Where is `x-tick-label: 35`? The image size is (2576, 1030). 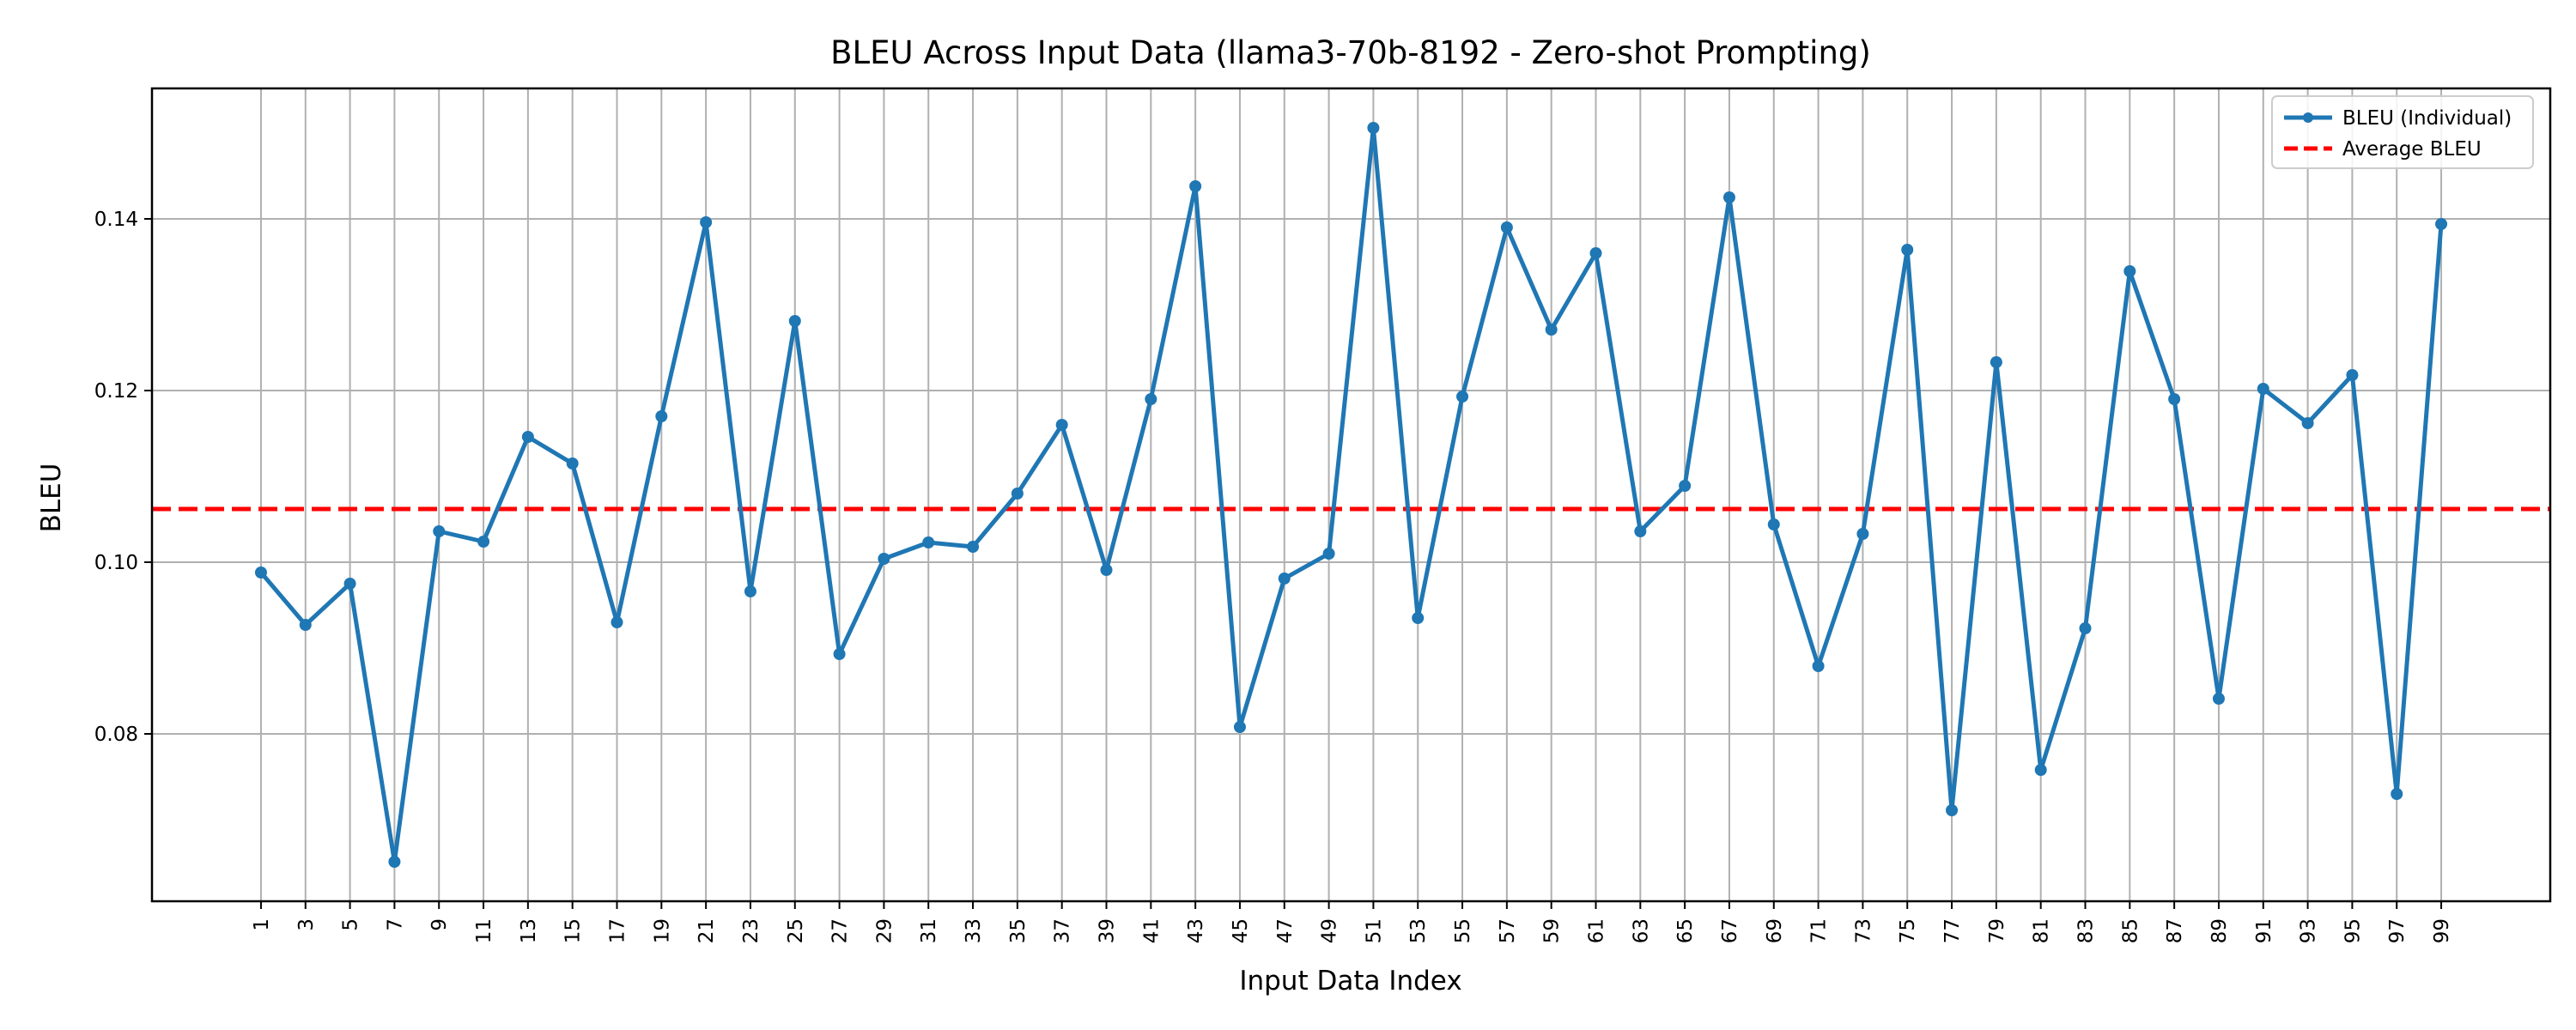 x-tick-label: 35 is located at coordinates (1018, 930).